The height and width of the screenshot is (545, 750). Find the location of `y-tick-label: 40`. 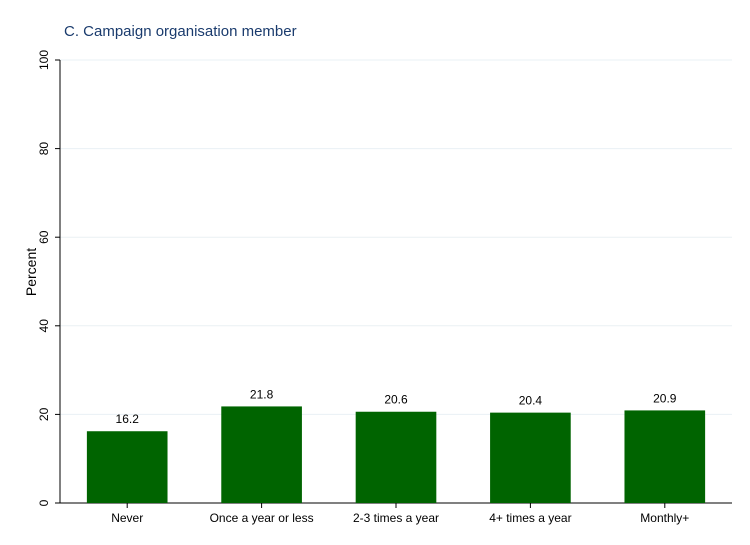

y-tick-label: 40 is located at coordinates (44, 326).